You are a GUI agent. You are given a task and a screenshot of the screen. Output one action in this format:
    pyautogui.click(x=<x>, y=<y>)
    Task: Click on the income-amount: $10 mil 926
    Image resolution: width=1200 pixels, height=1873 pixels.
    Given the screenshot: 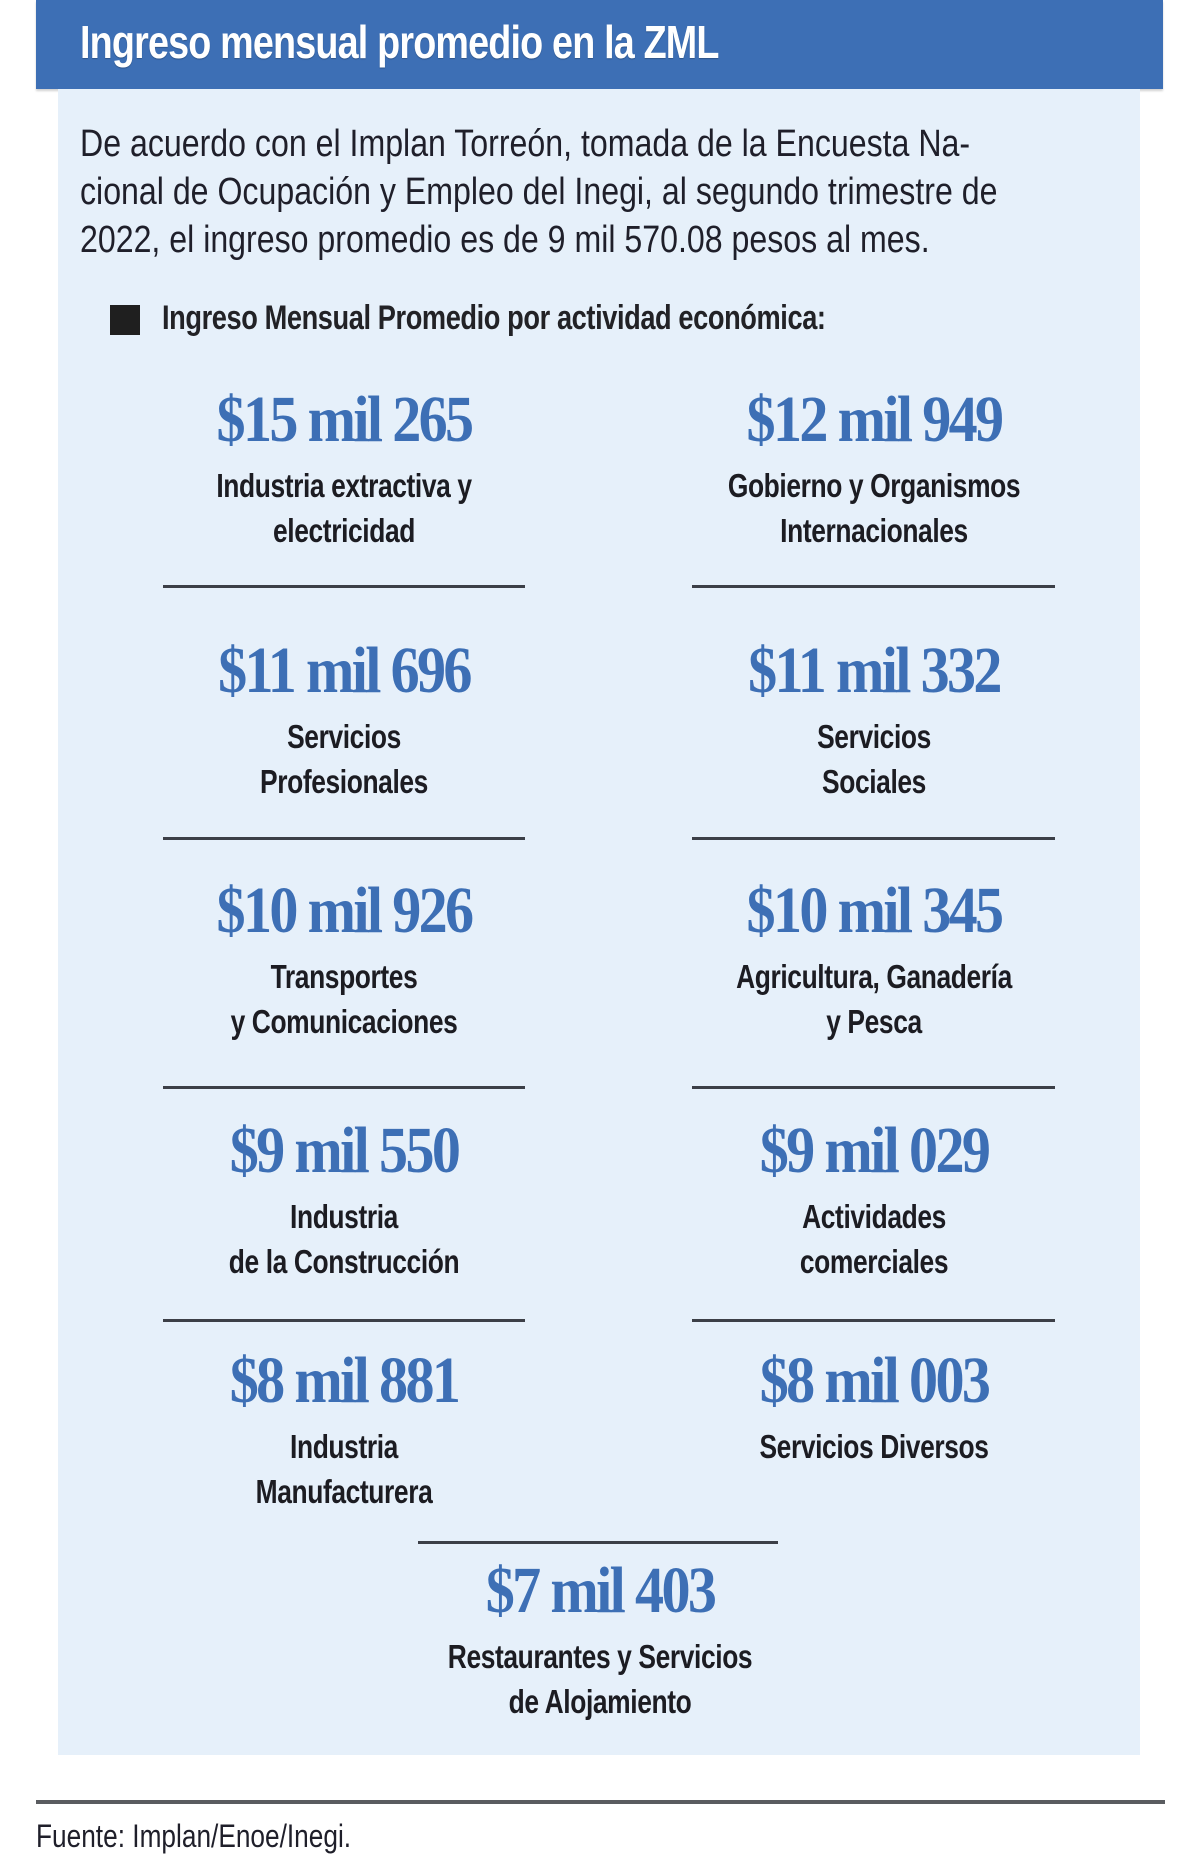 What is the action you would take?
    pyautogui.click(x=345, y=910)
    